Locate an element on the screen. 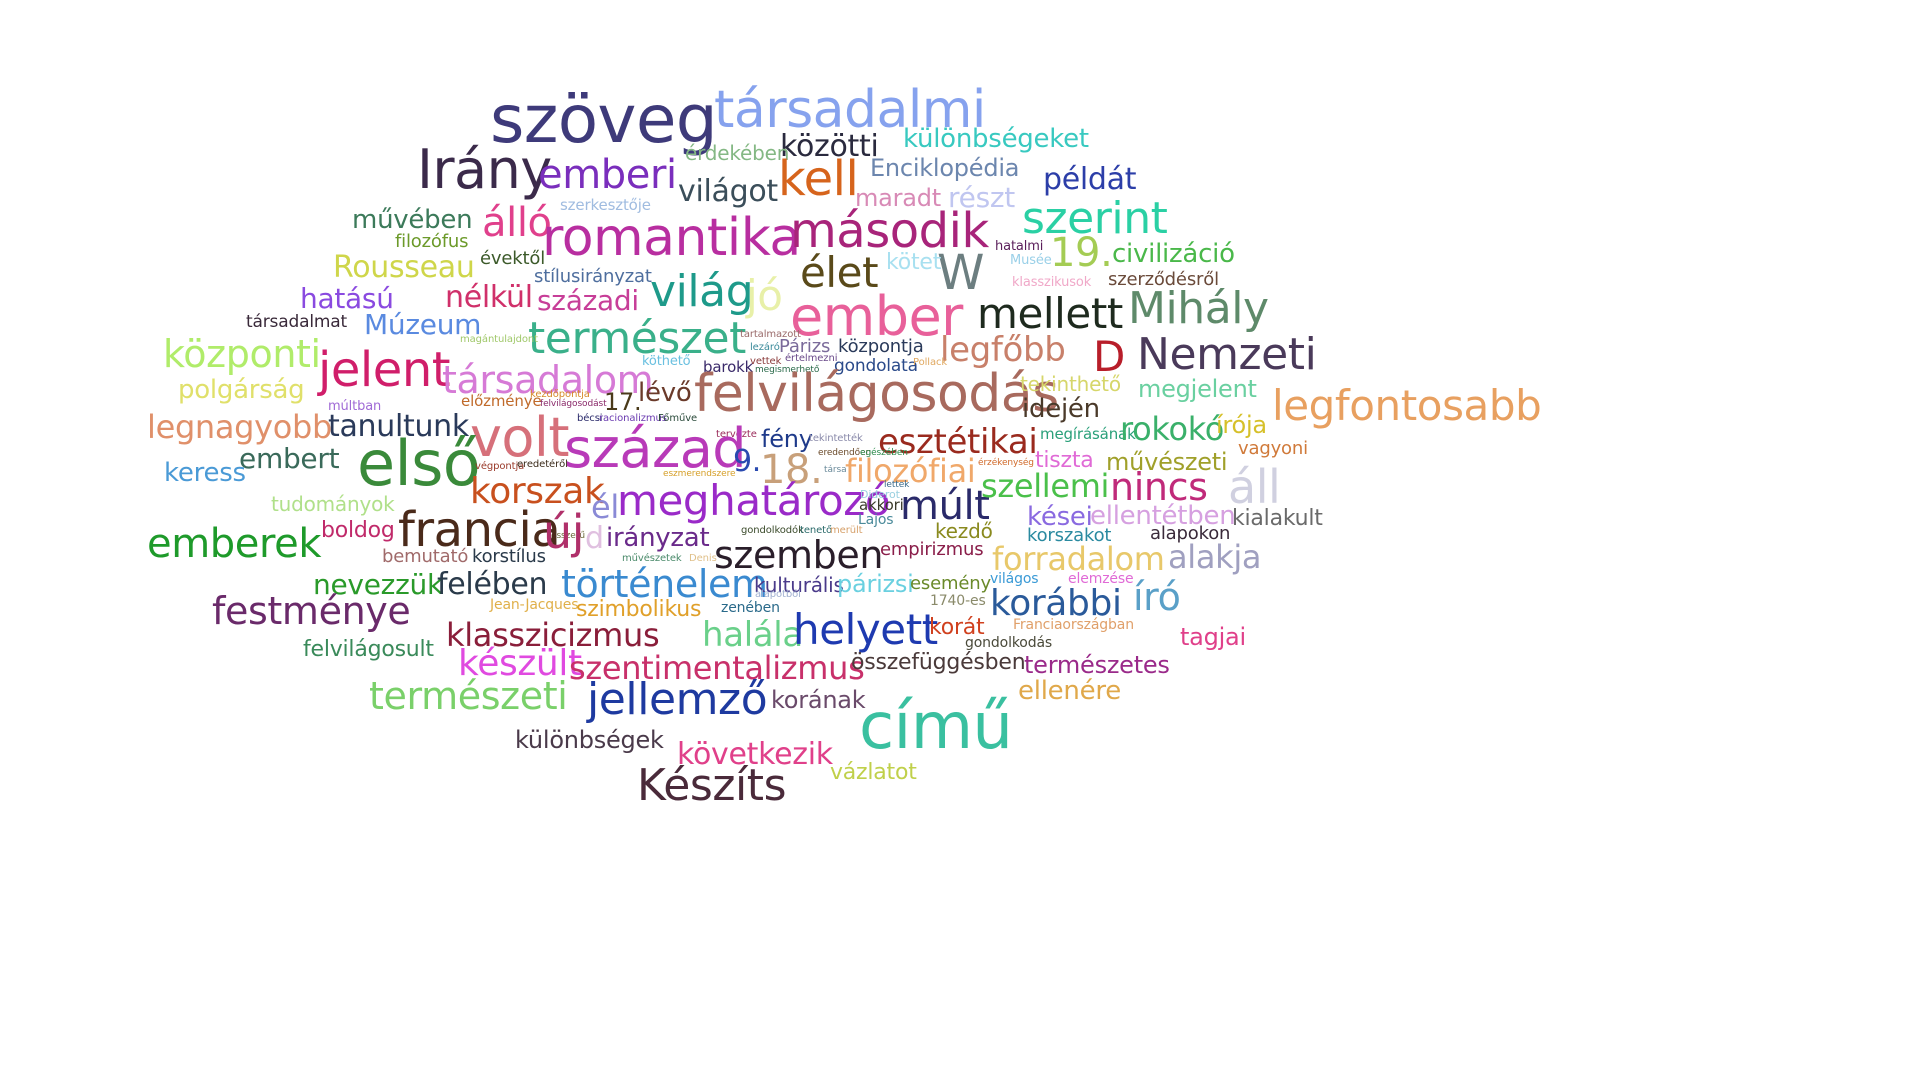 This screenshot has height=1080, width=1920. word-zenében: zenében is located at coordinates (750, 608).